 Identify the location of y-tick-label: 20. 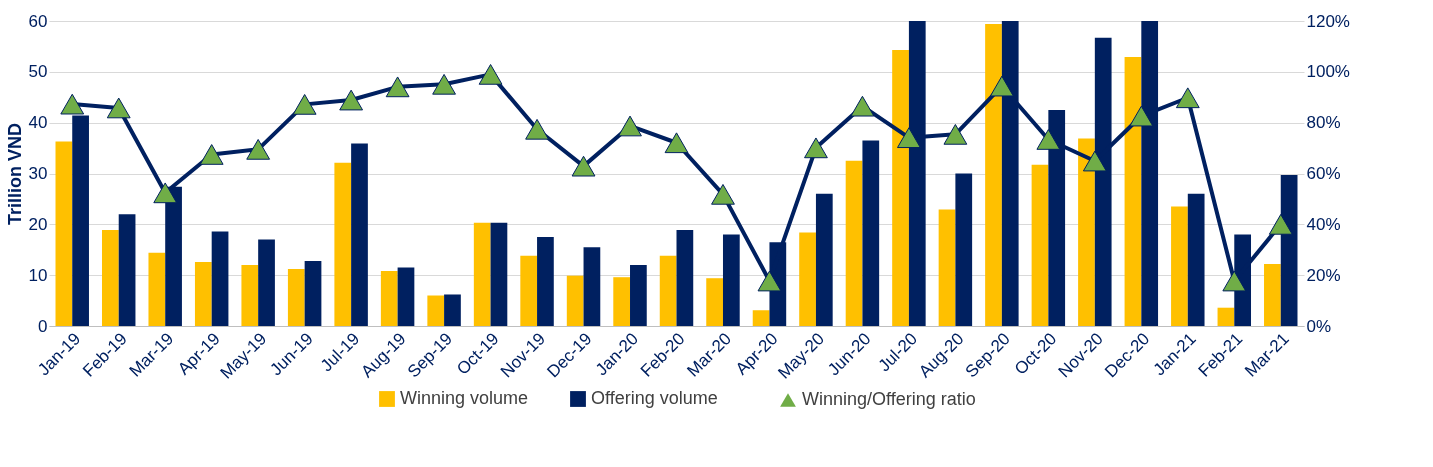
(38, 224).